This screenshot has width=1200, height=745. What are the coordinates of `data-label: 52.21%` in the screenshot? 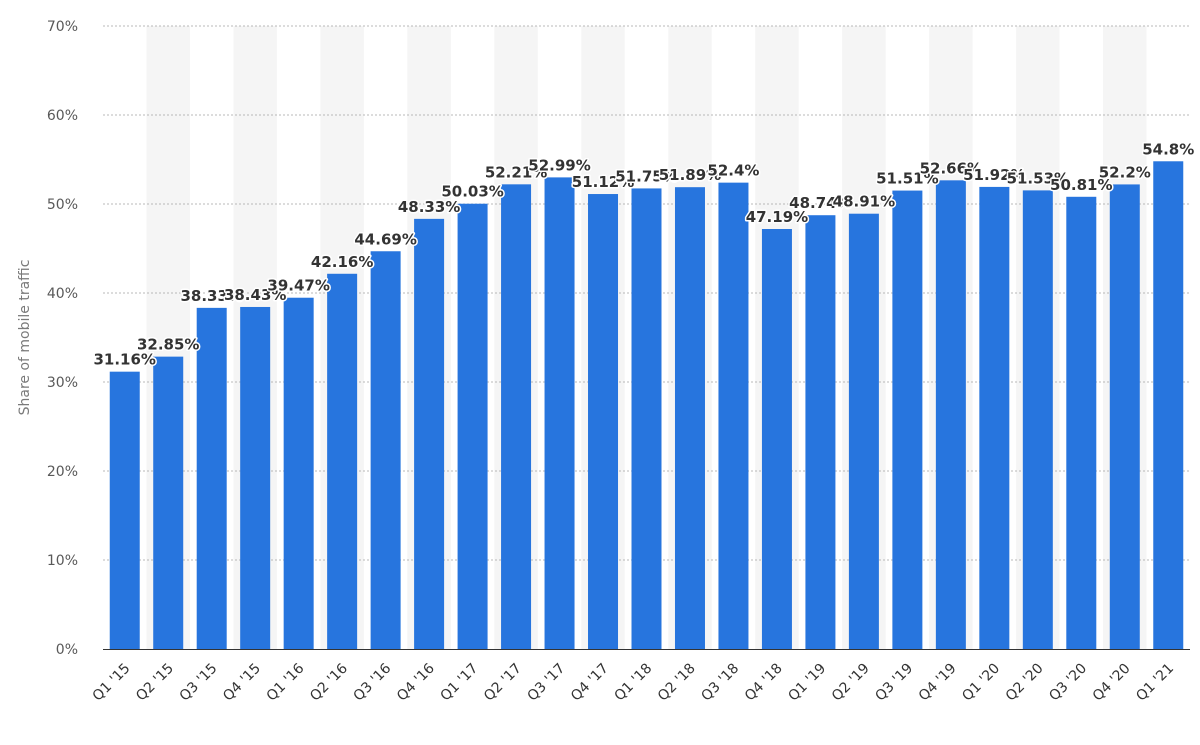 It's located at (516, 172).